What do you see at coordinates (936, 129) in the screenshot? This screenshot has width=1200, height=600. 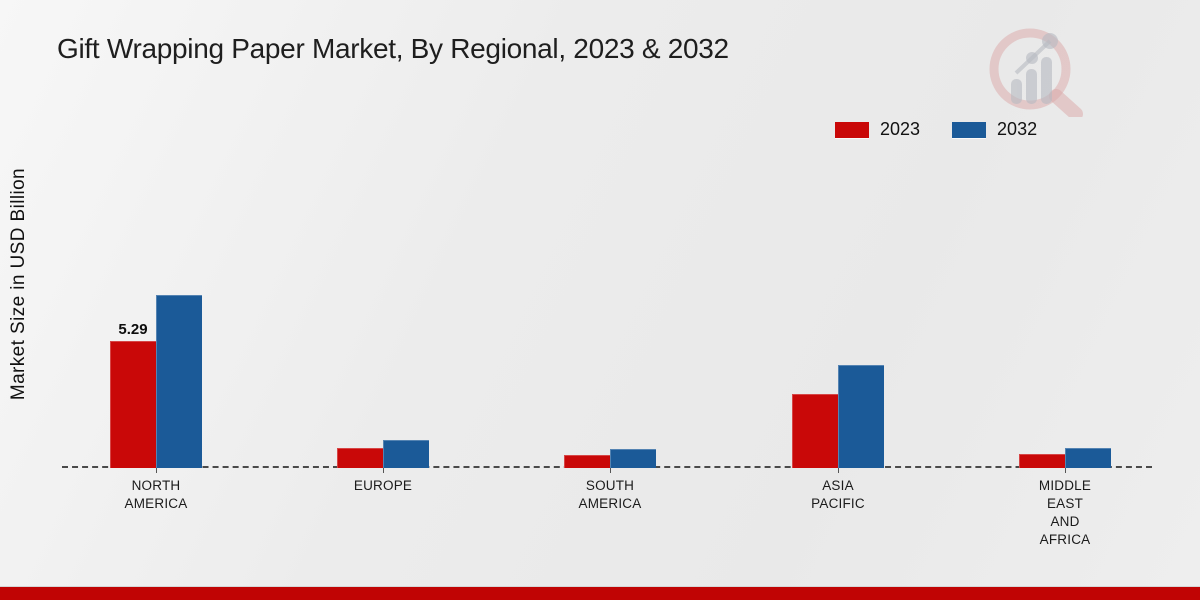 I see `legend: 2023 2032` at bounding box center [936, 129].